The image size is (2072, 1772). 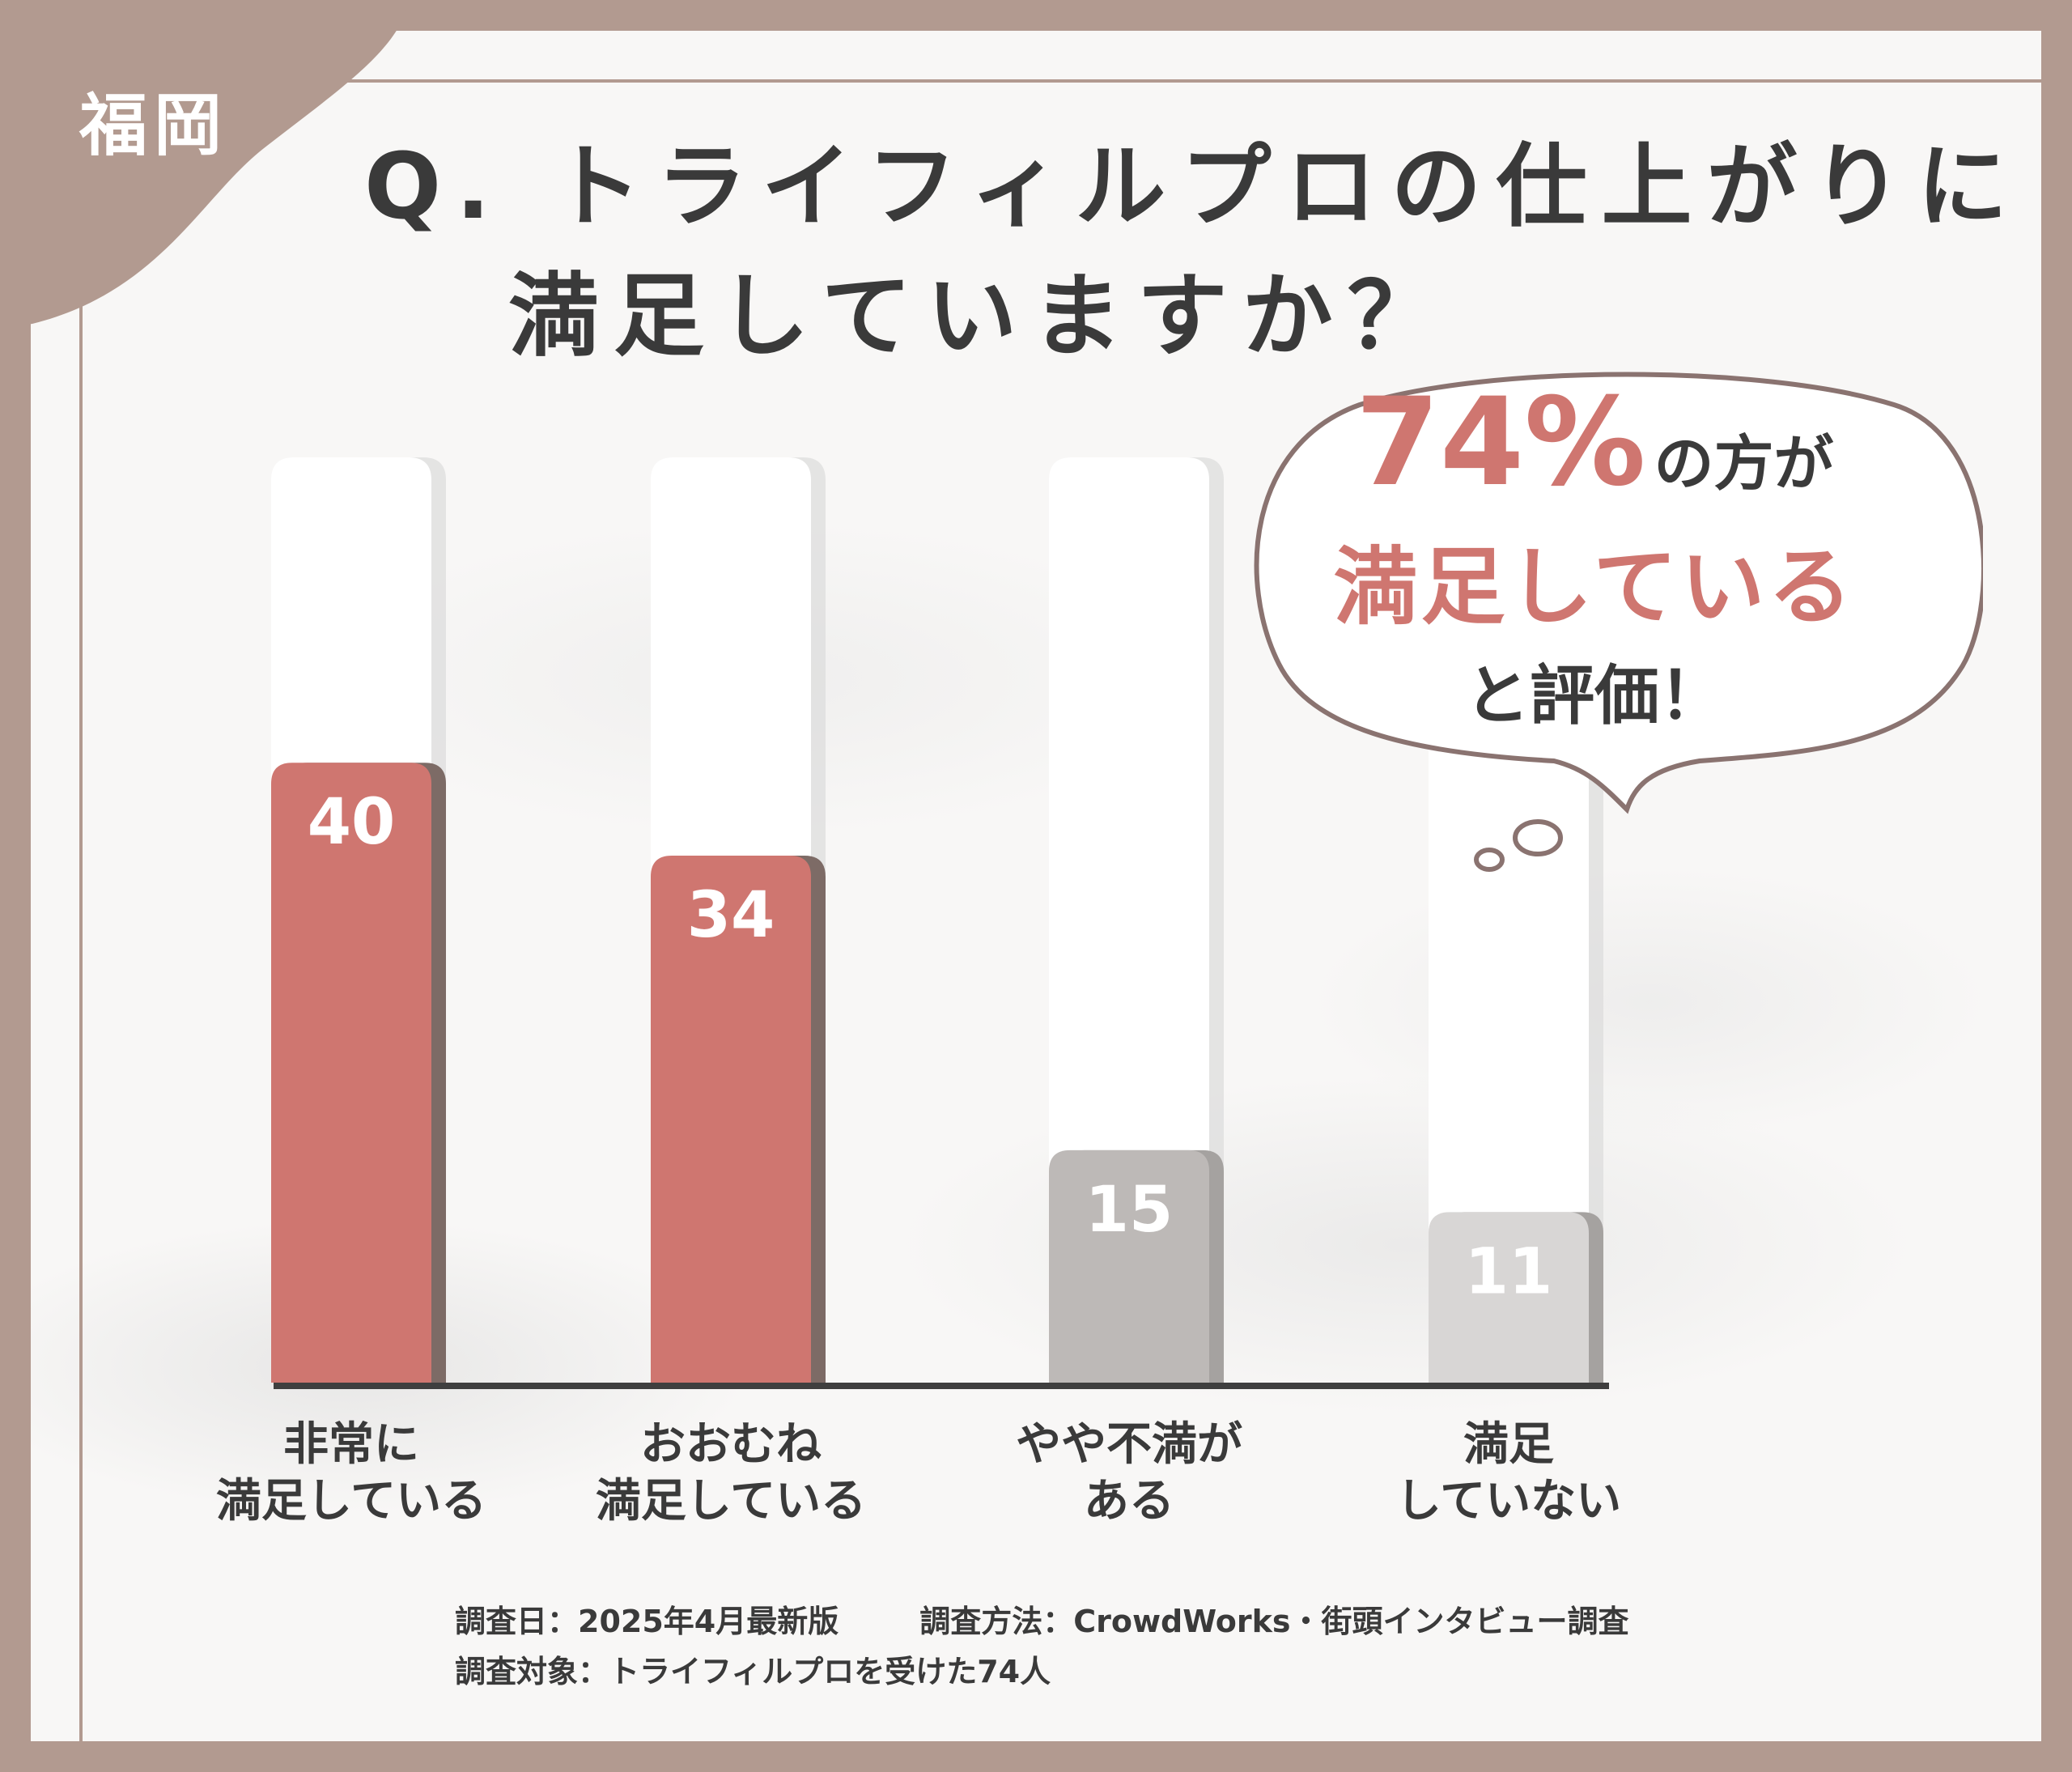 What do you see at coordinates (1508, 1445) in the screenshot?
I see `category-label-line: 満足` at bounding box center [1508, 1445].